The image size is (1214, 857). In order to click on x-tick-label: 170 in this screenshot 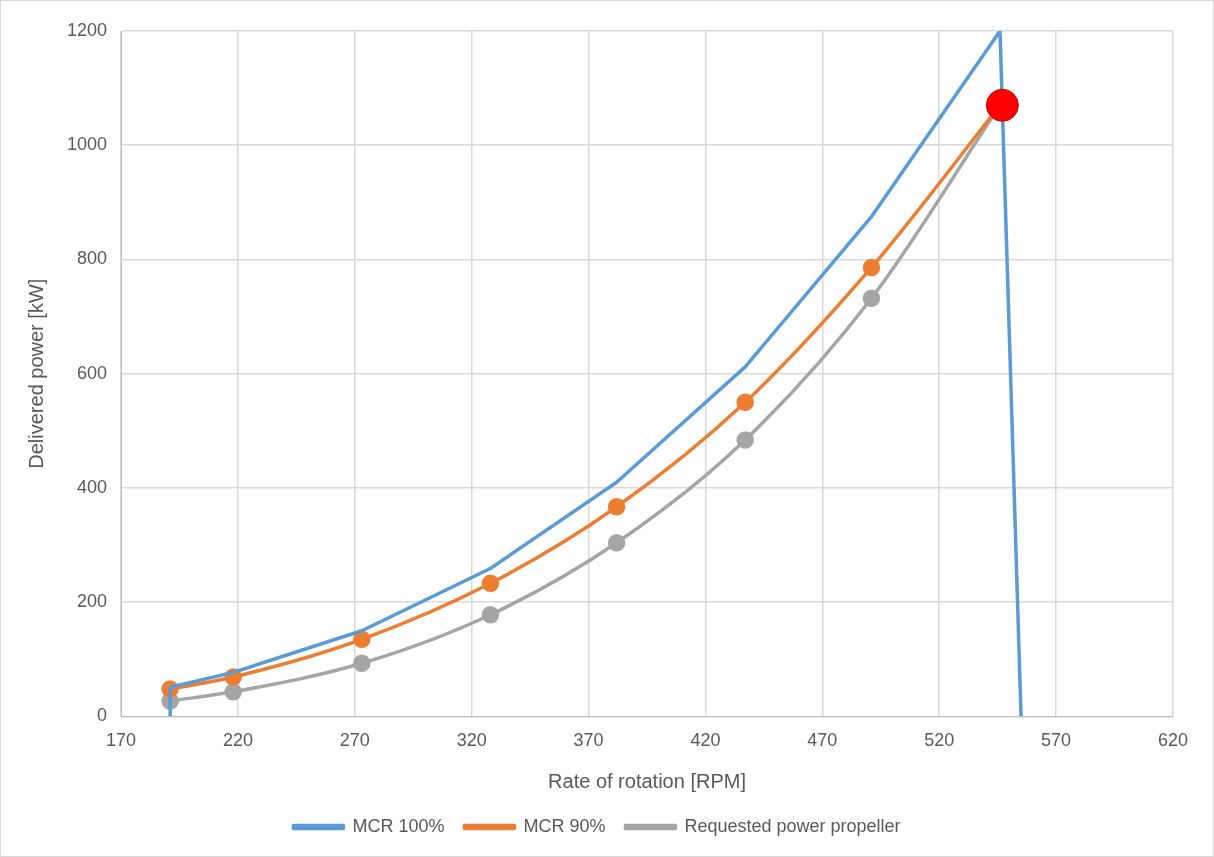, I will do `click(121, 740)`.